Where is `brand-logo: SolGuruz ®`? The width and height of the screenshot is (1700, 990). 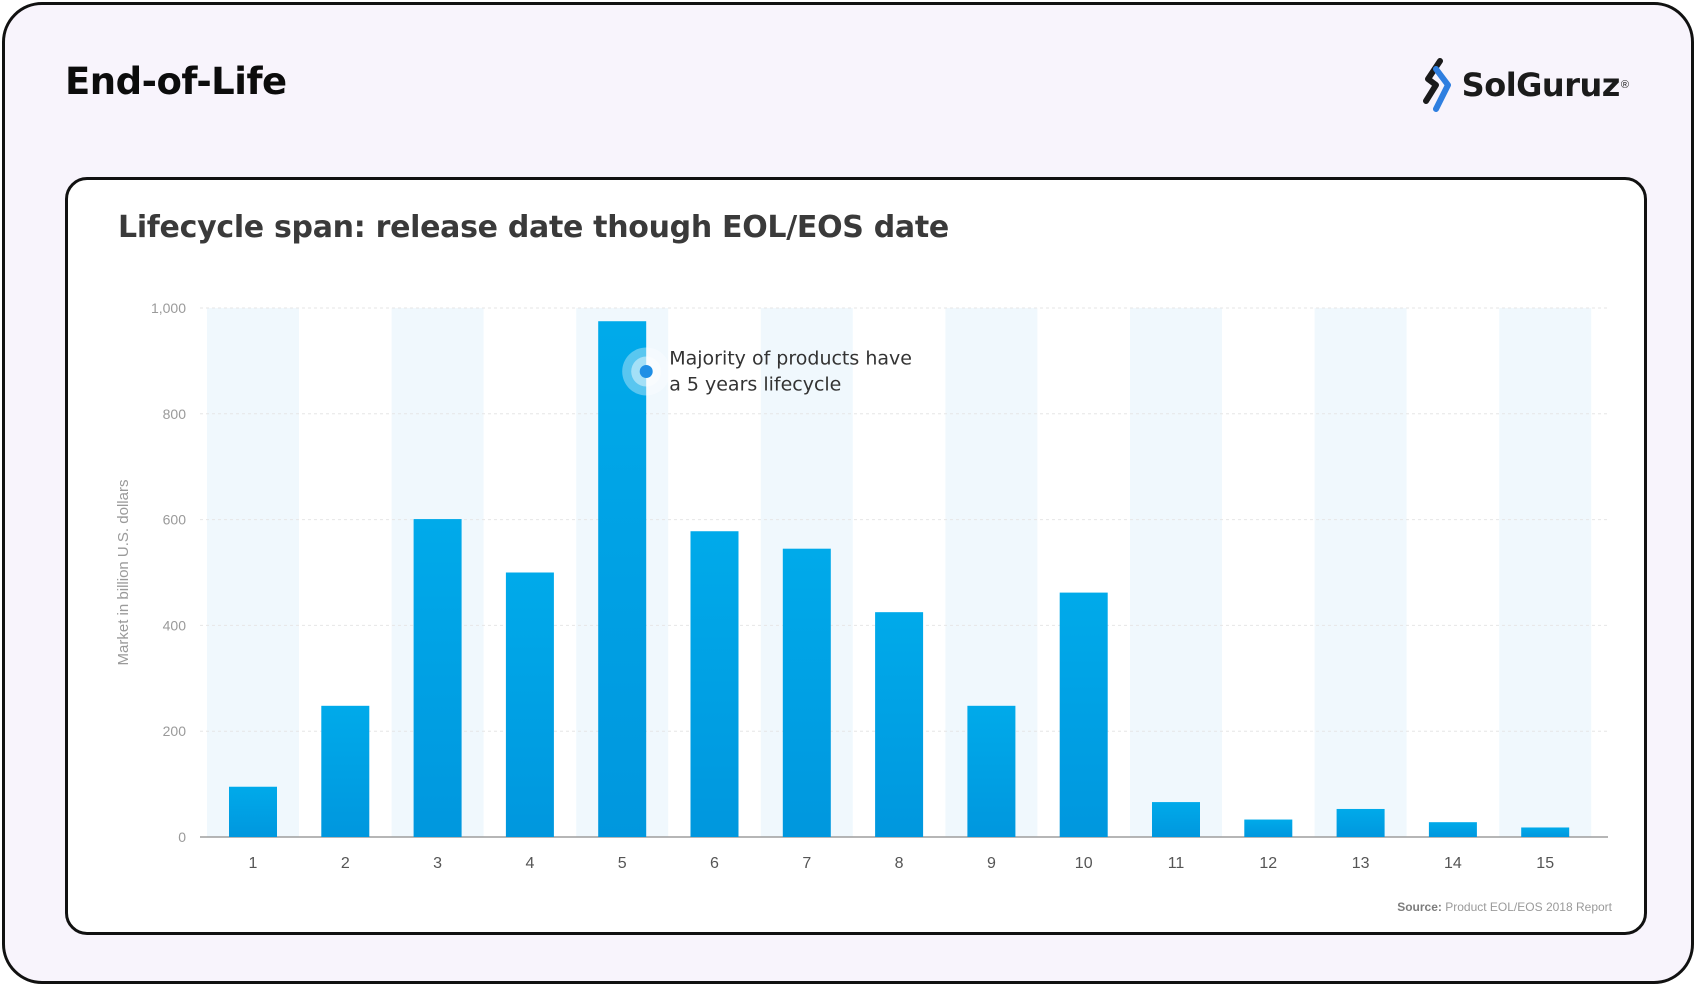
brand-logo: SolGuruz ® is located at coordinates (1523, 85).